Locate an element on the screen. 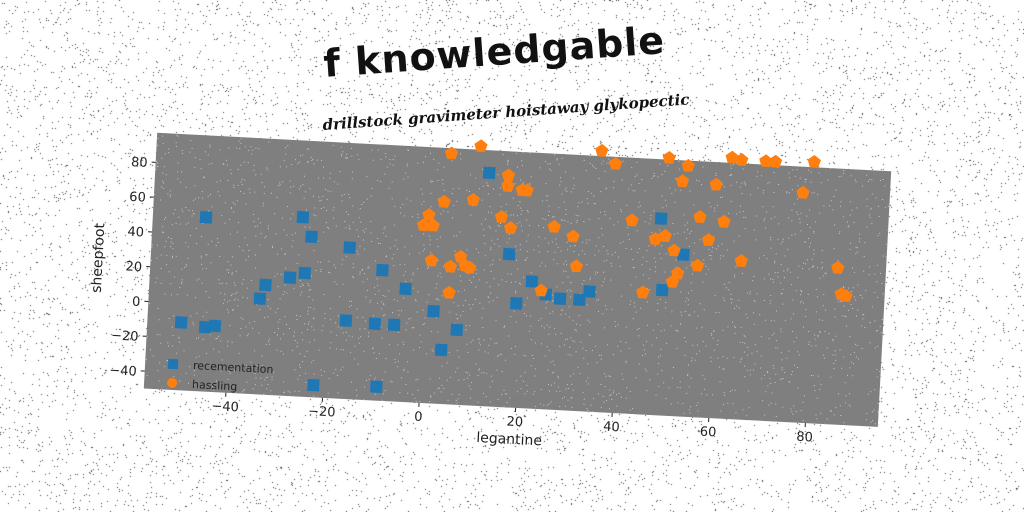 The image size is (1024, 512). x-tick-label: −20 is located at coordinates (322, 412).